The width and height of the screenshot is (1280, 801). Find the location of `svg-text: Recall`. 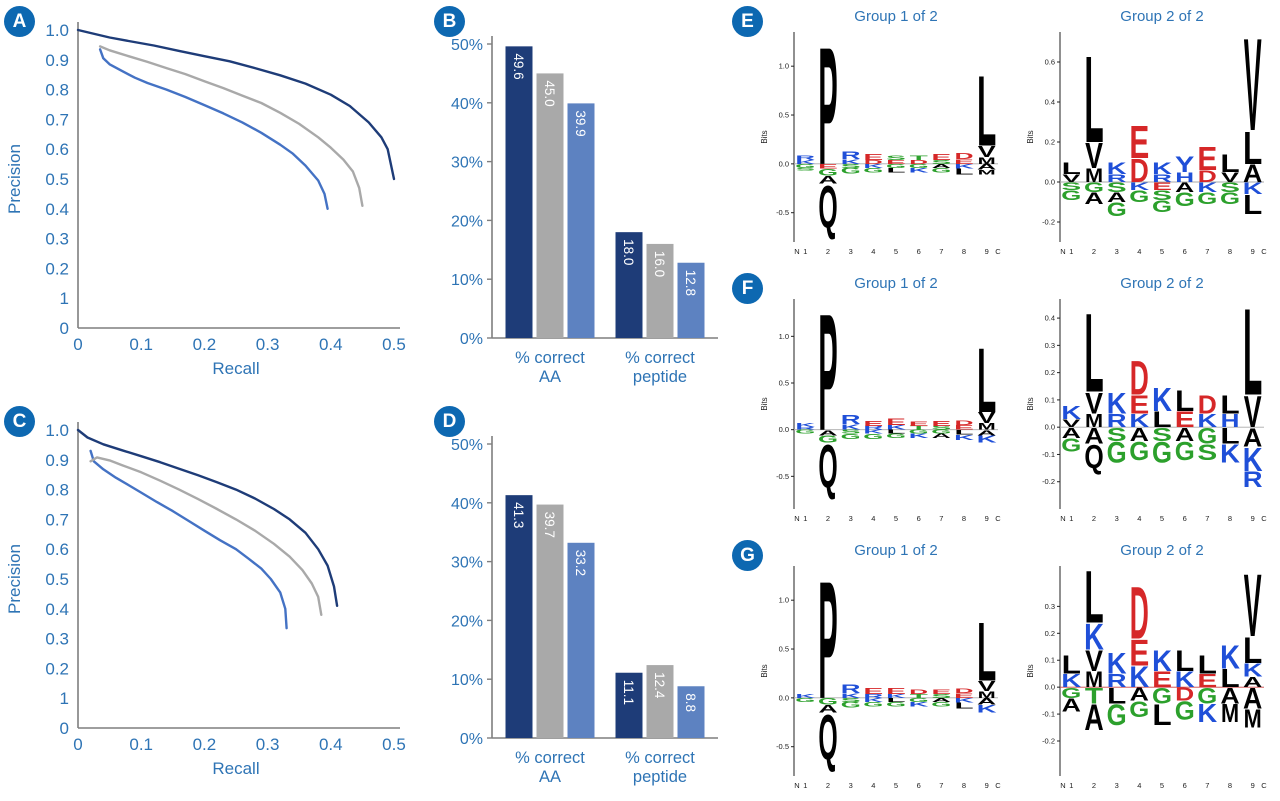

svg-text: Recall is located at coordinates (235, 768).